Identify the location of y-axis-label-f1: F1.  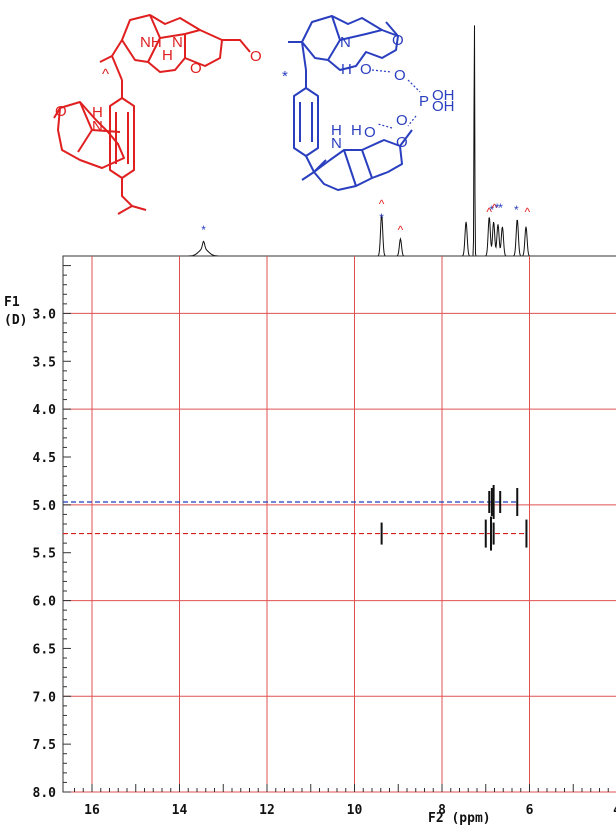
(12, 302).